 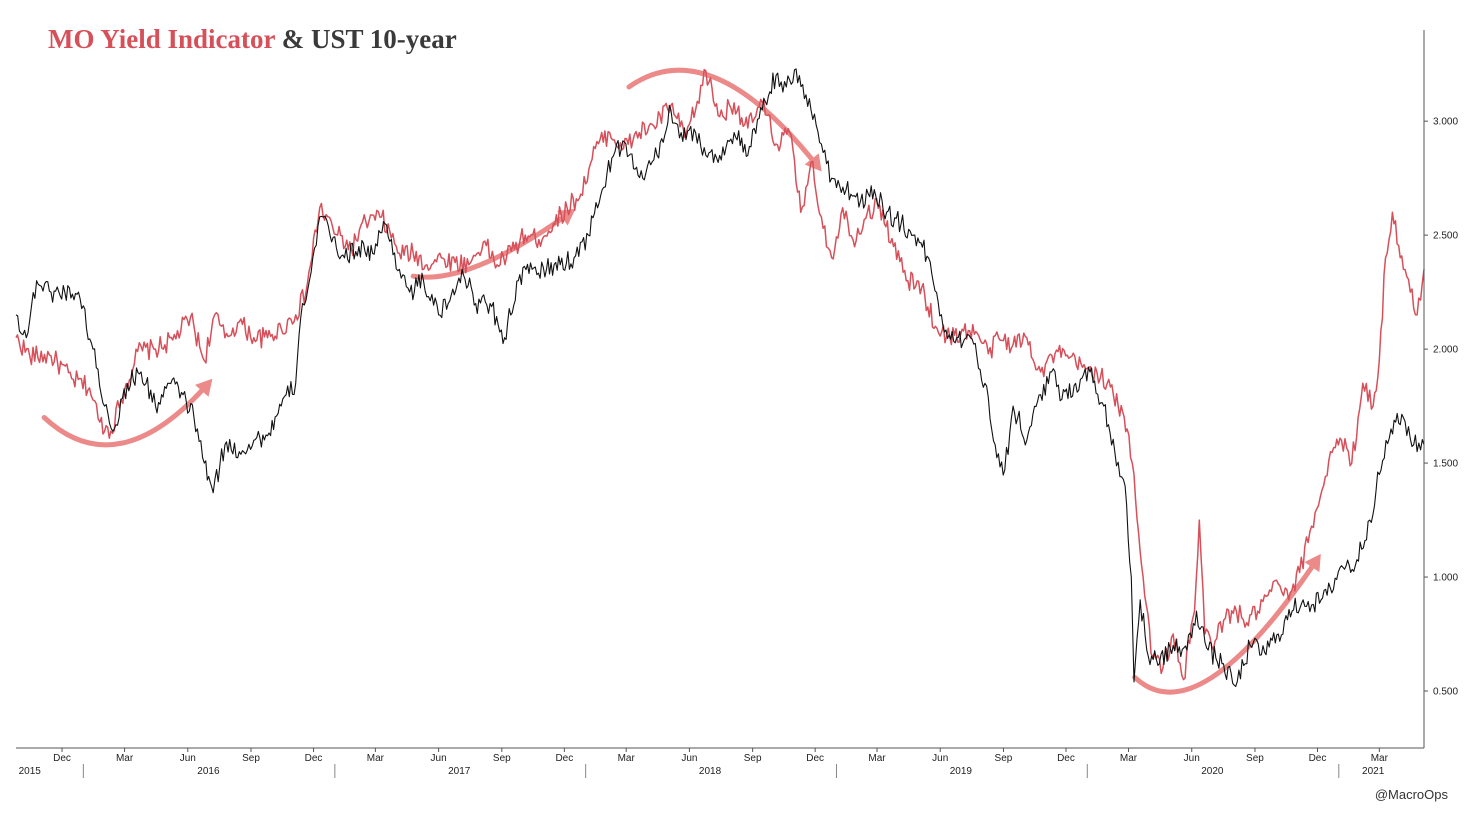 What do you see at coordinates (1445, 464) in the screenshot?
I see `y-tick-label: 1.500` at bounding box center [1445, 464].